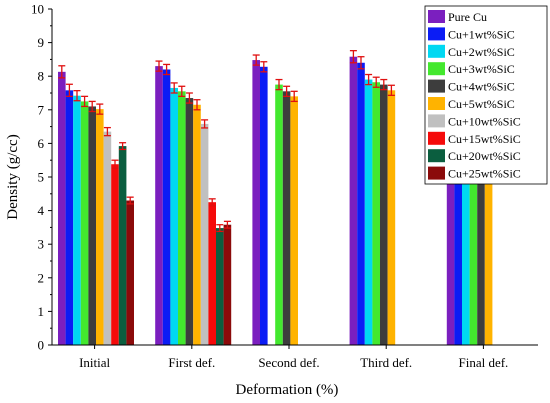  Describe the element at coordinates (481, 69) in the screenshot. I see `legend-label: Cu+3wt%SiC` at that location.